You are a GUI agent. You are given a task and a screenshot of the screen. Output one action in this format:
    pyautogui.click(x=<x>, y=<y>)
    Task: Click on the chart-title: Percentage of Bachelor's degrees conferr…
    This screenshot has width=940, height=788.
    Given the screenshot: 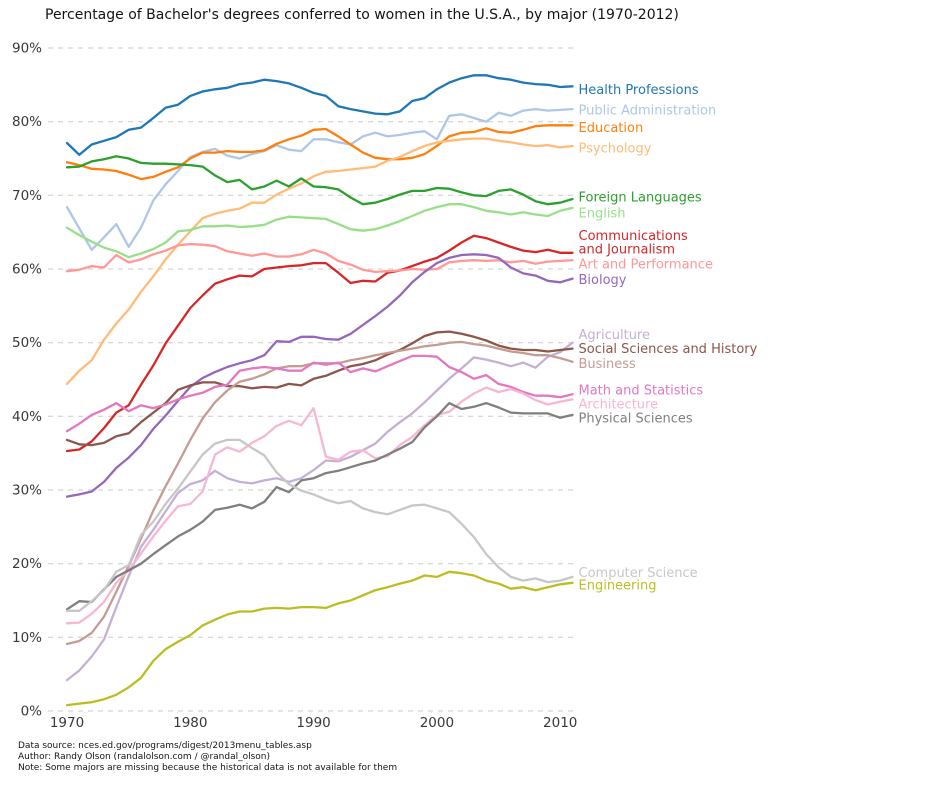 What is the action you would take?
    pyautogui.click(x=362, y=15)
    